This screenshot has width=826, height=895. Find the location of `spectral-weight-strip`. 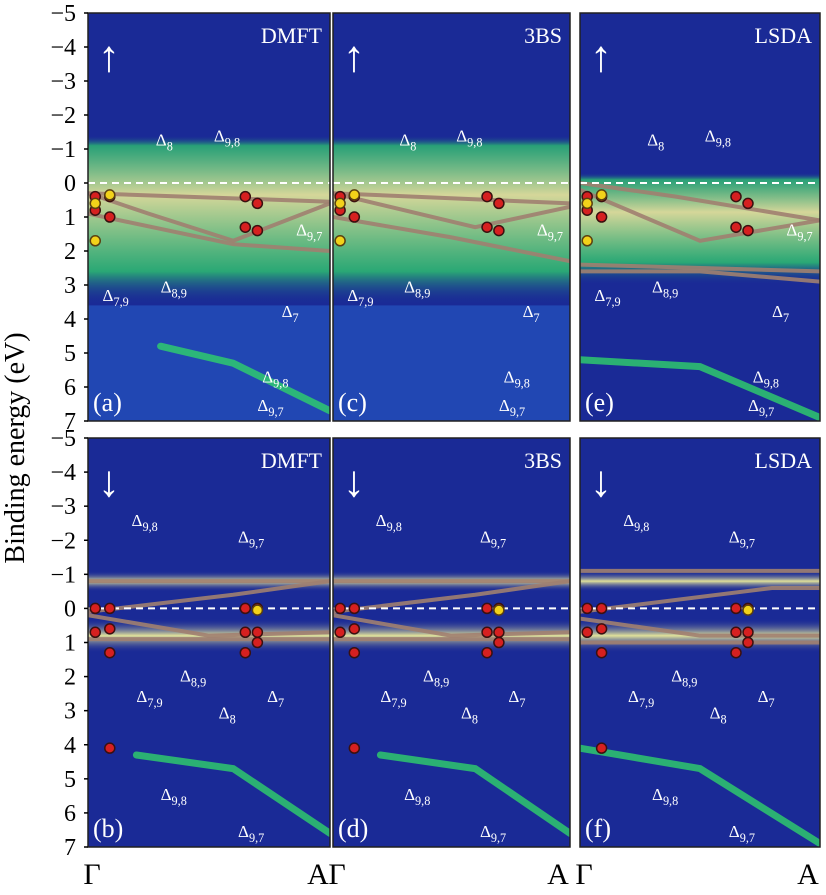

spectral-weight-strip is located at coordinates (700, 581).